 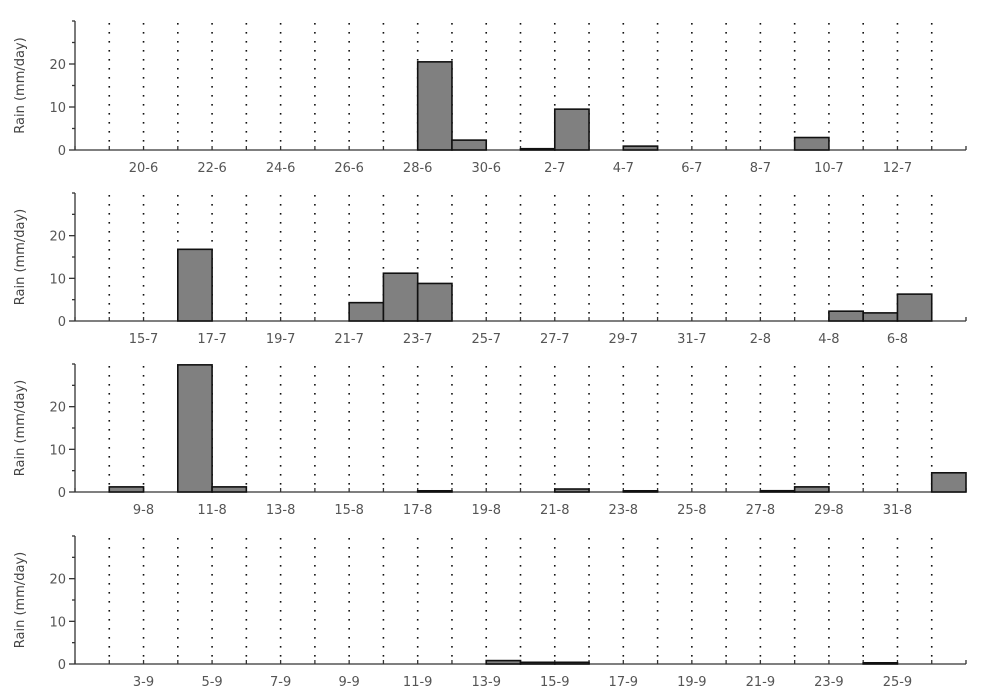 I want to click on x-tick-label: 25-9, so click(x=898, y=682).